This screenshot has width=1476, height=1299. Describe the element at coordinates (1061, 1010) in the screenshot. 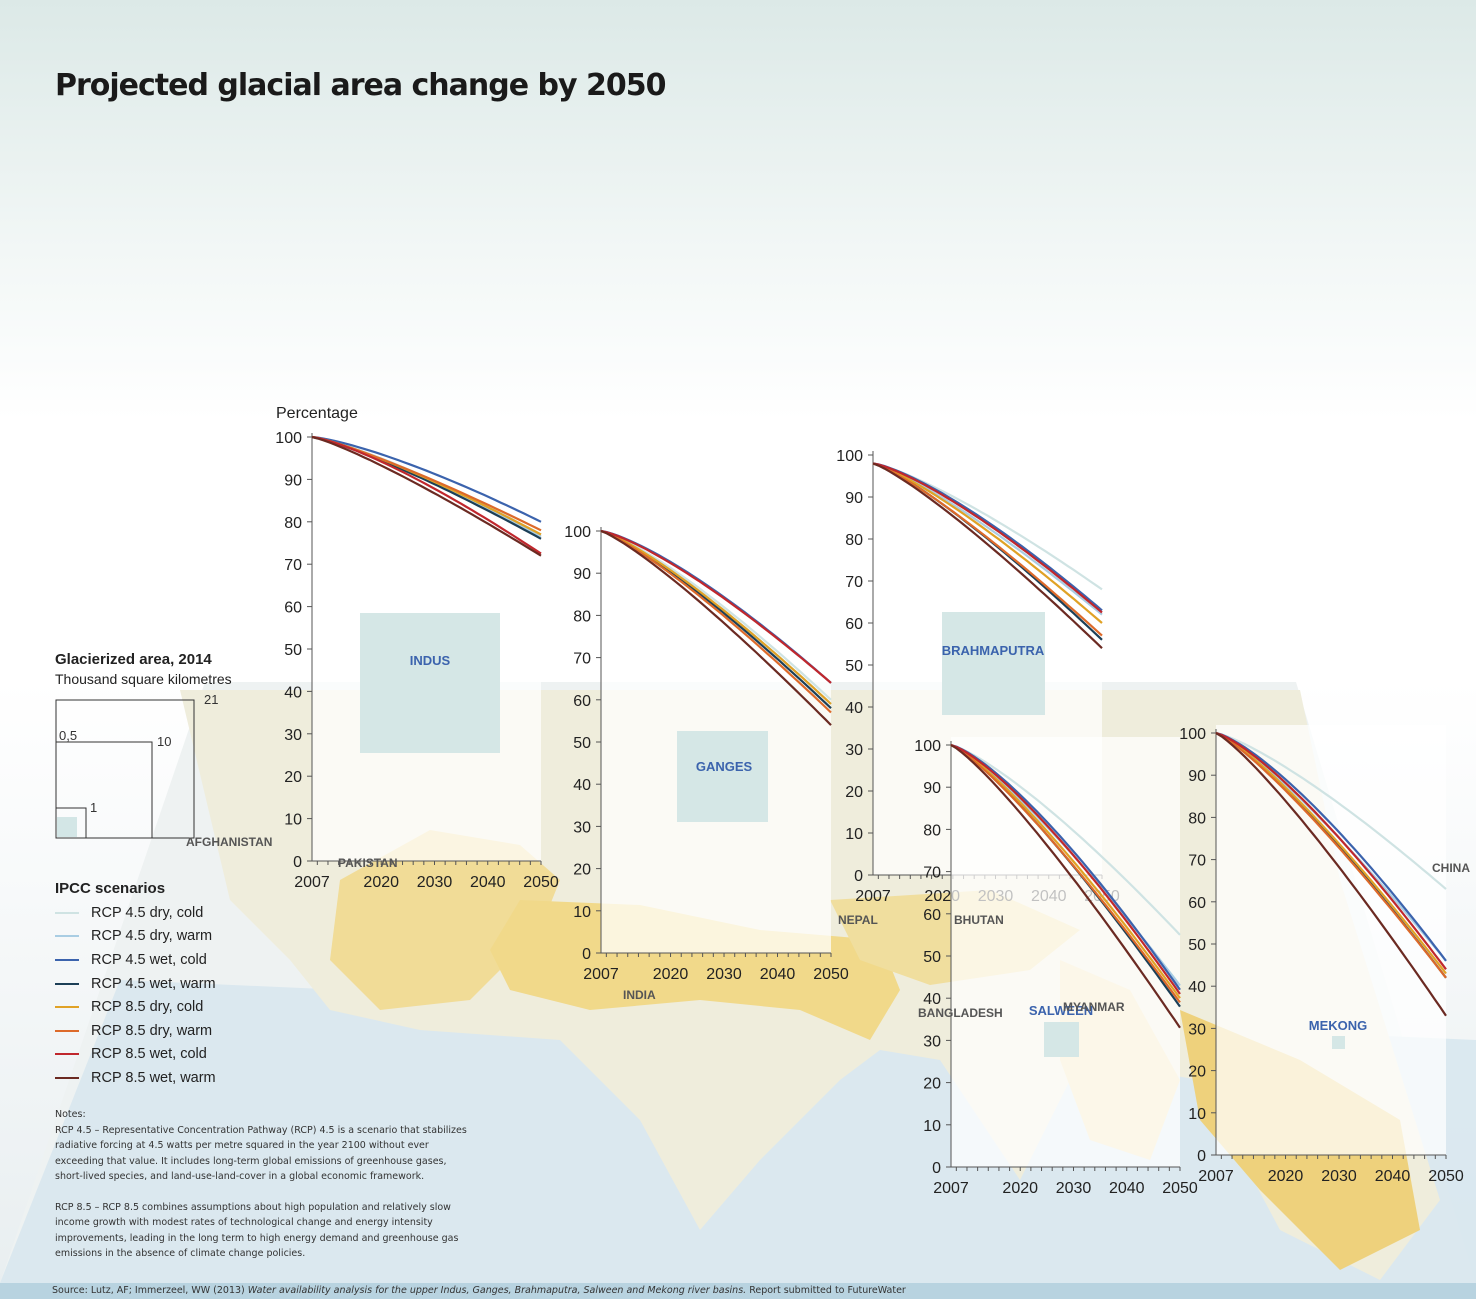

I see `basin-label: SALWEEN` at that location.